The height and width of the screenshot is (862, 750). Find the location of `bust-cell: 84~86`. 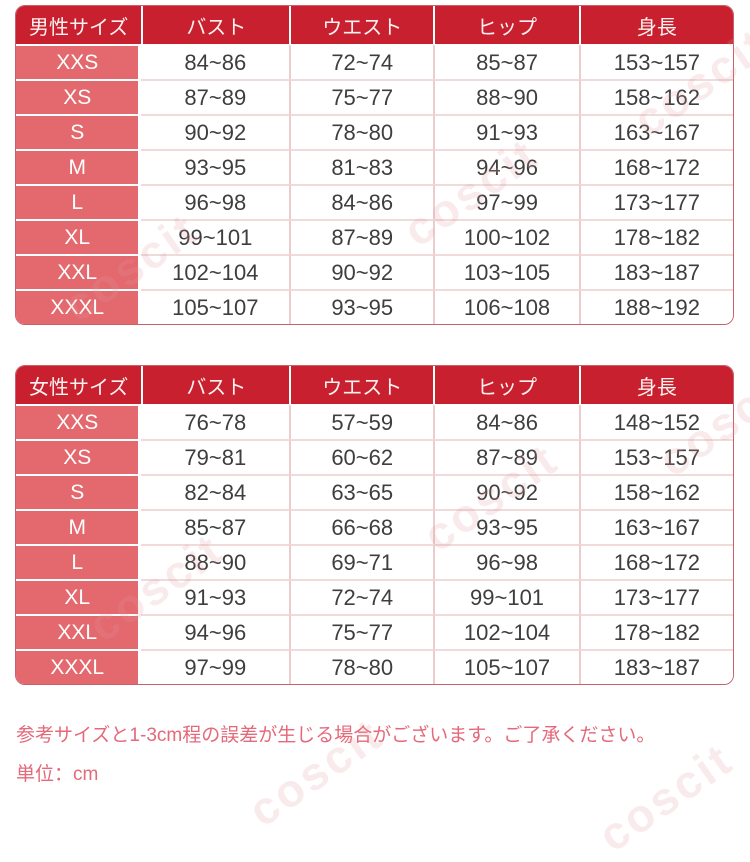

bust-cell: 84~86 is located at coordinates (215, 61).